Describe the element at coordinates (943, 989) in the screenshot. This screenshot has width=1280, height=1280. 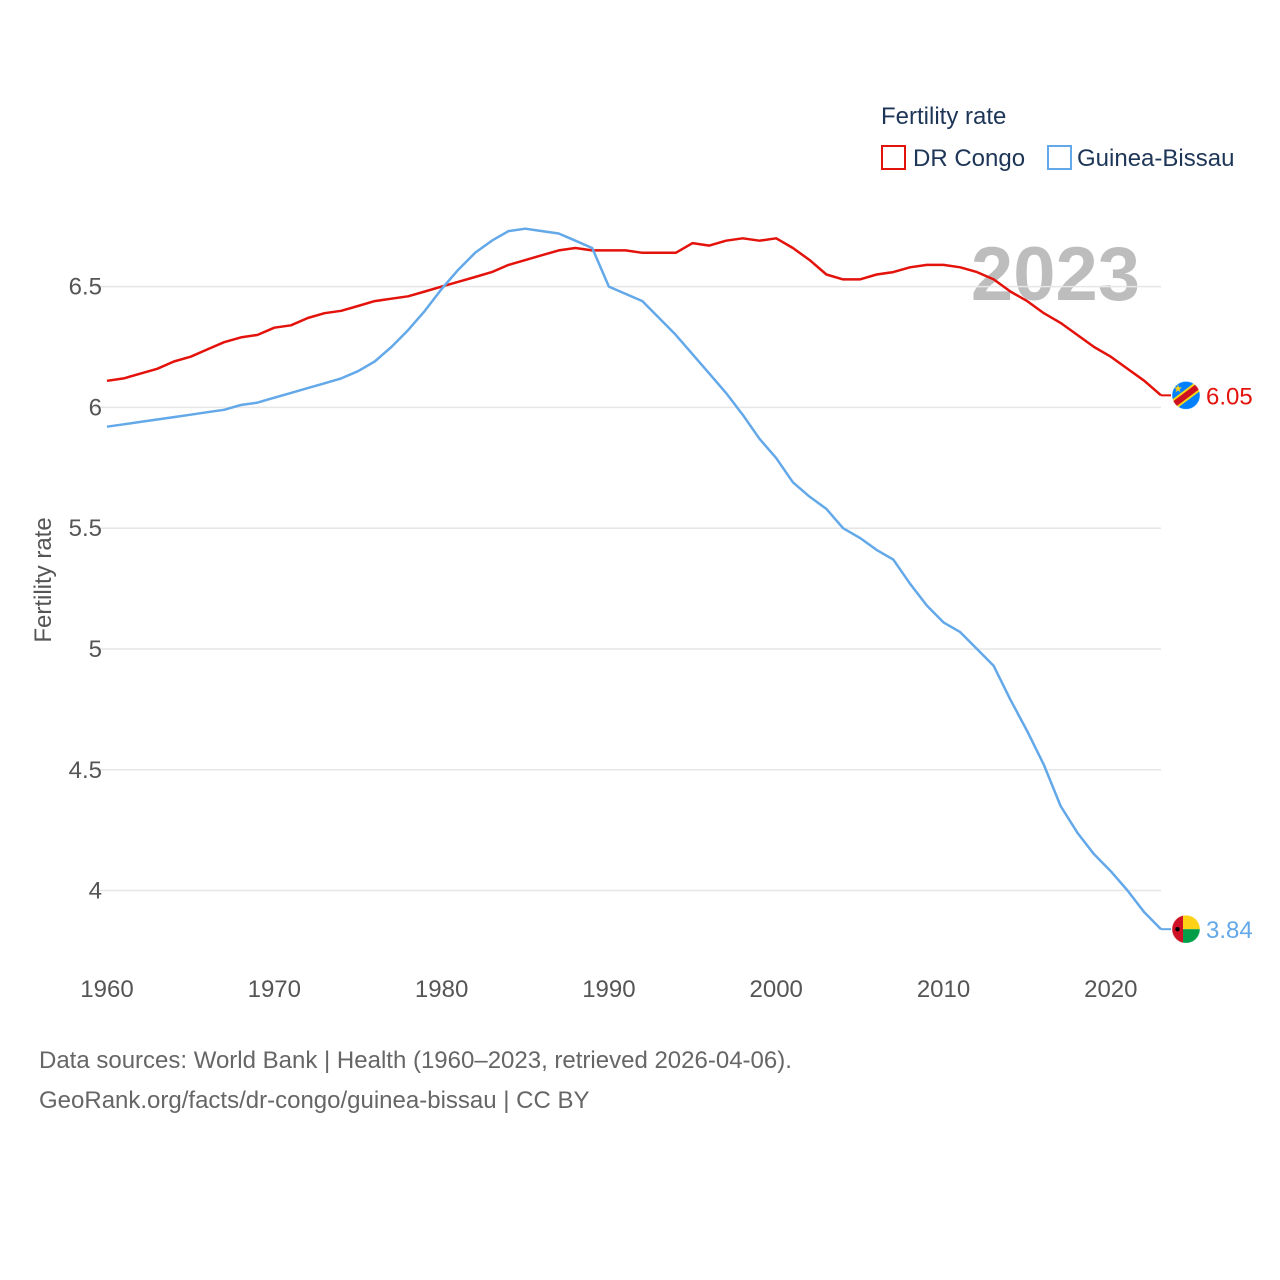
I see `x-tick-label: 2010` at that location.